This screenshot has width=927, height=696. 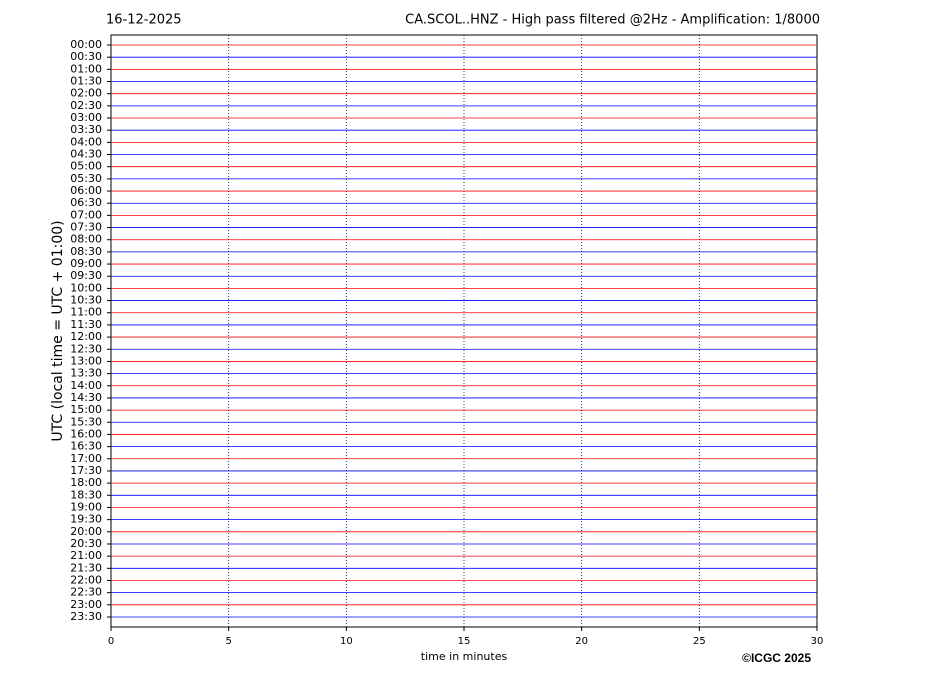 I want to click on y-tick-label: 13:30, so click(x=86, y=373).